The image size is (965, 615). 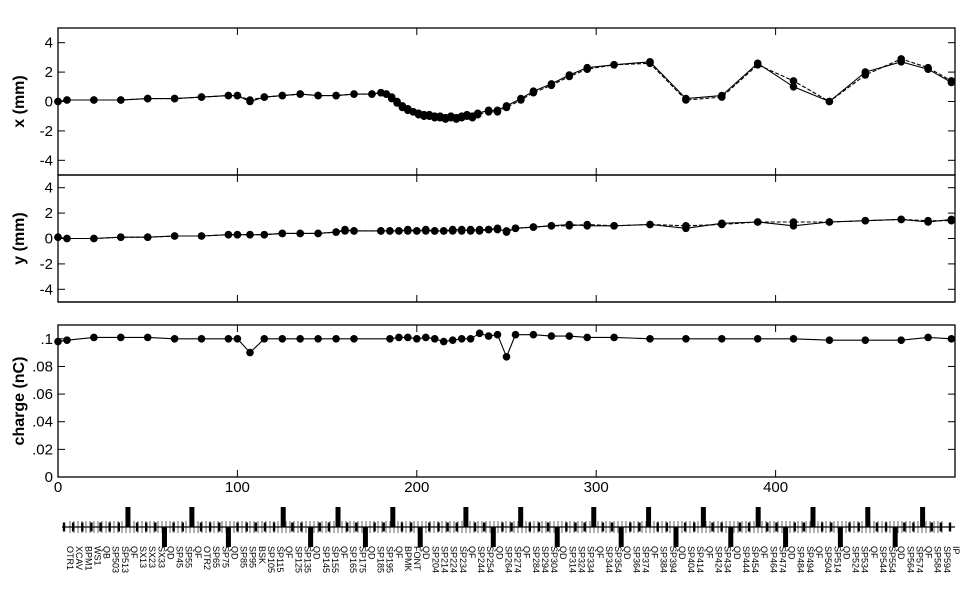 What do you see at coordinates (353, 559) in the screenshot?
I see `element-label: SP165` at bounding box center [353, 559].